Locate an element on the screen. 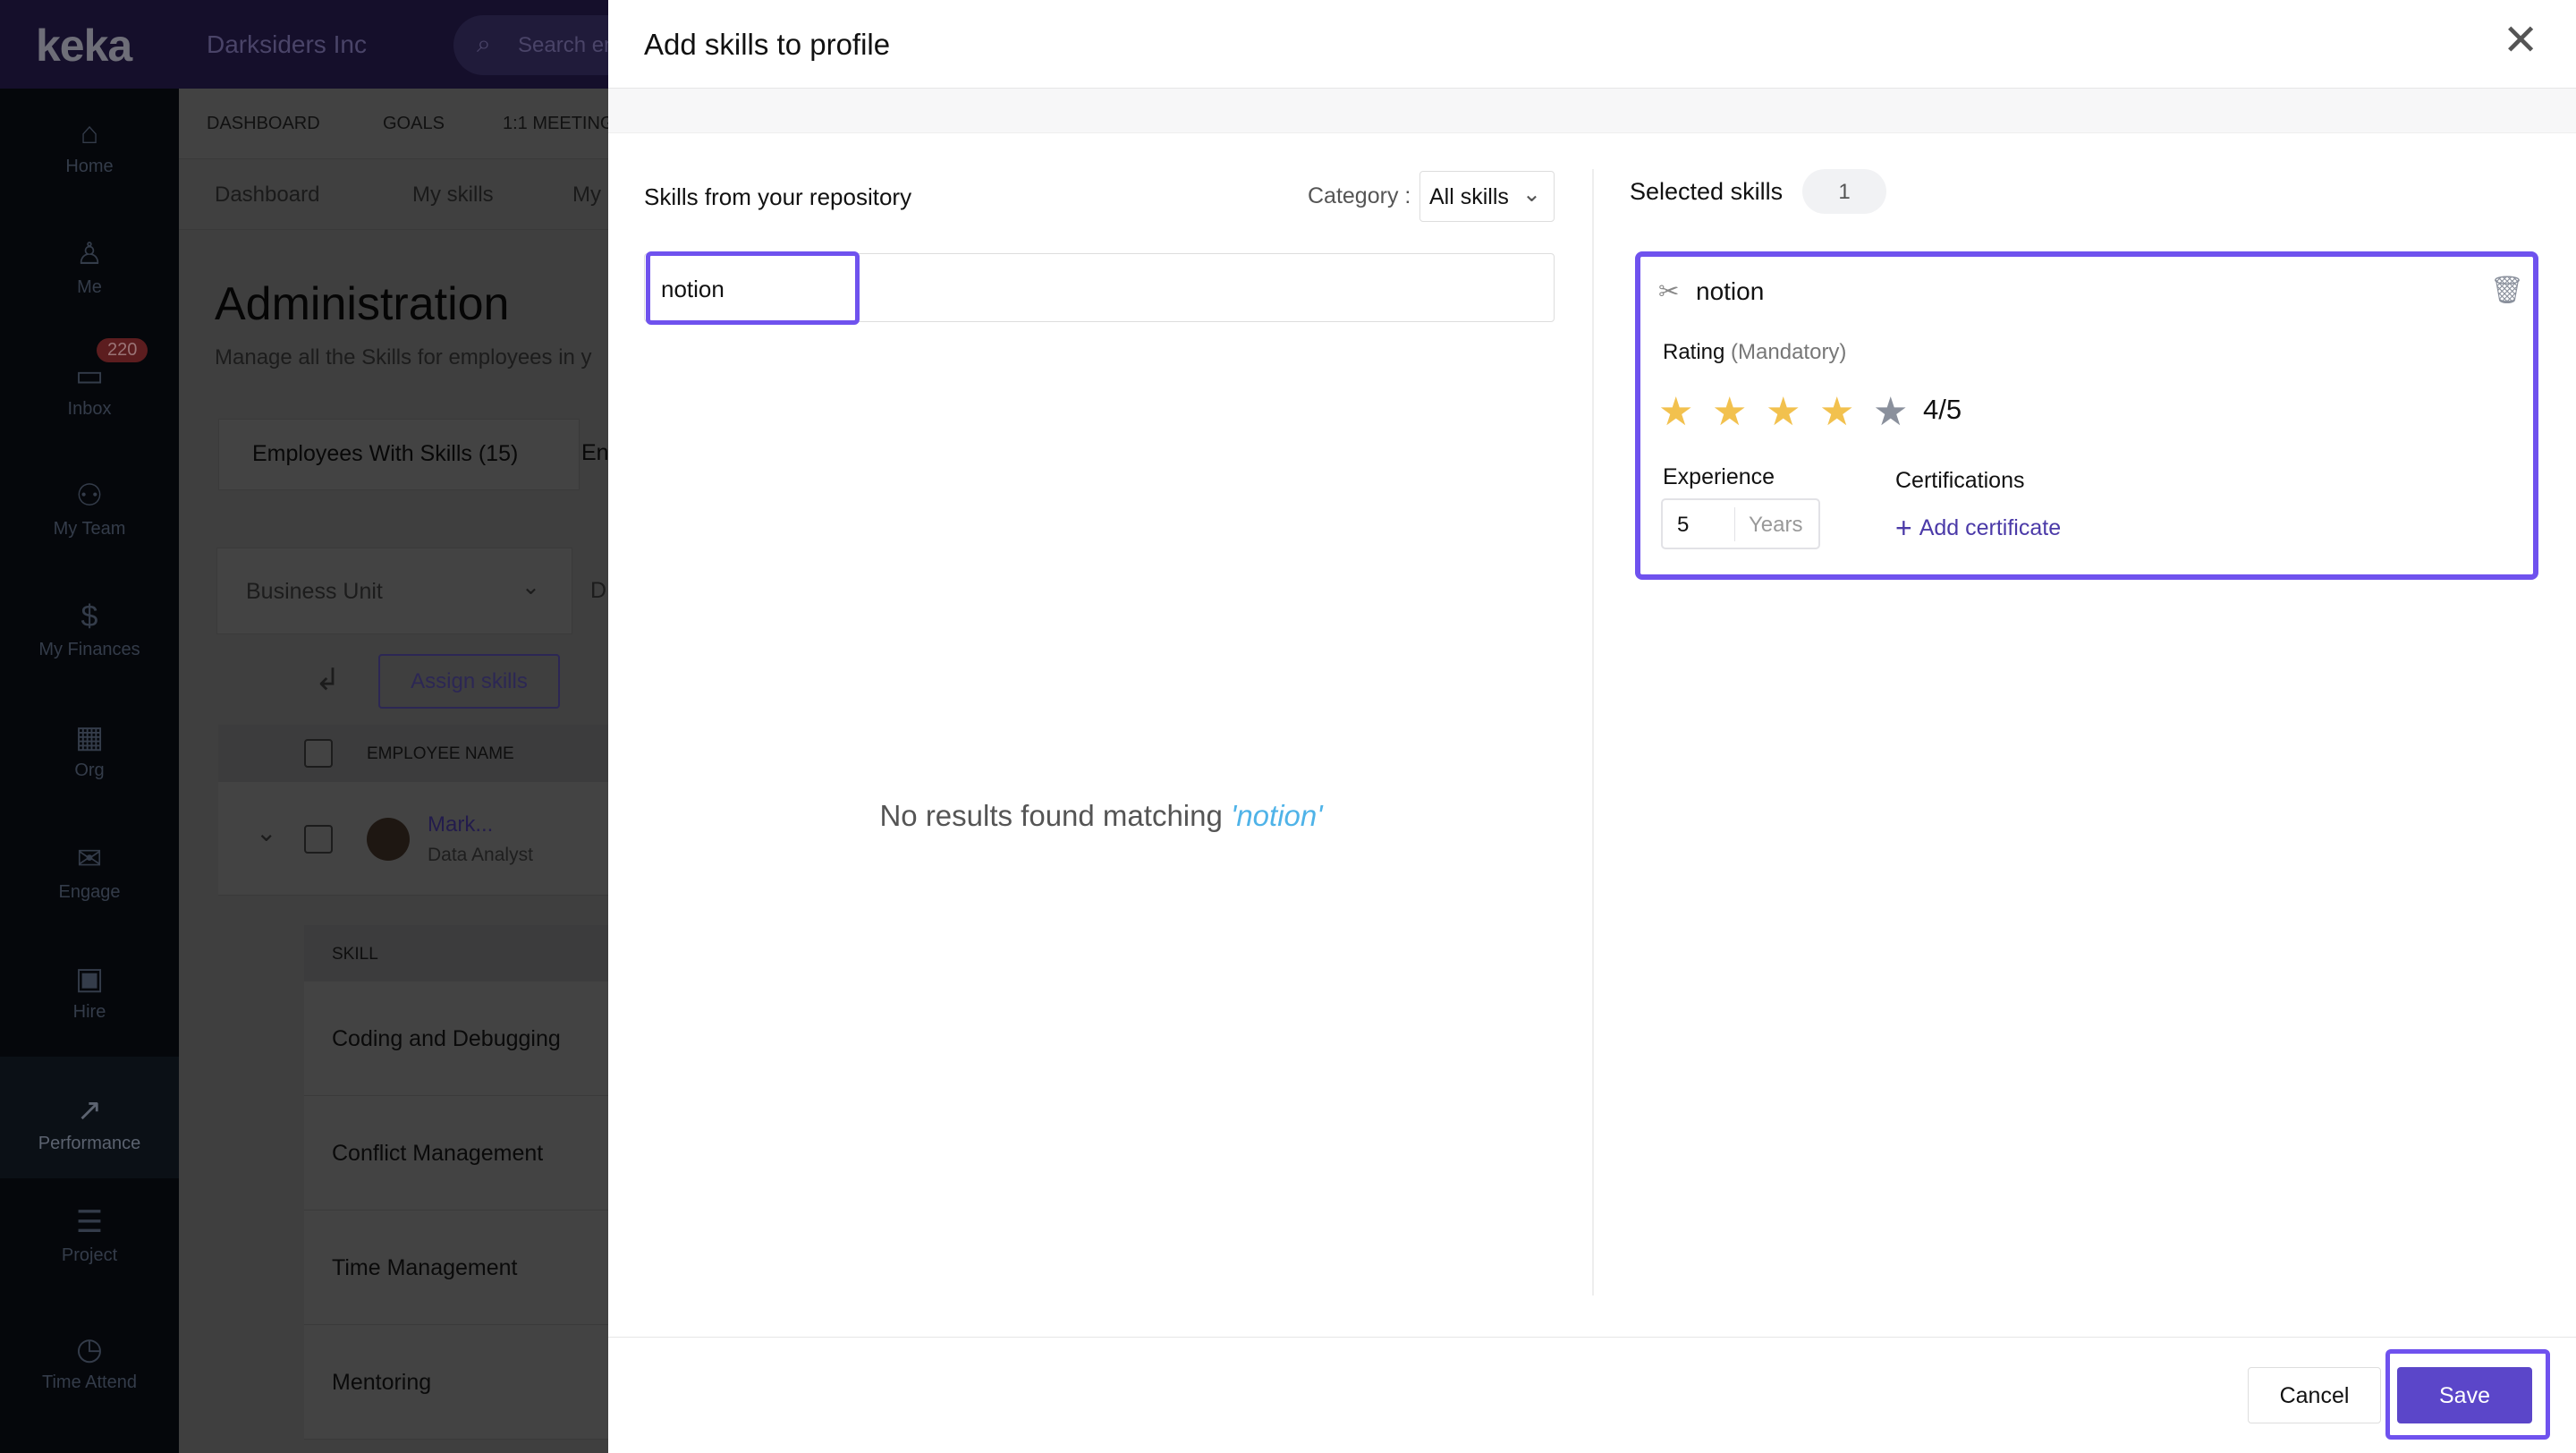 Image resolution: width=2576 pixels, height=1453 pixels. employee-role: Data Analyst is located at coordinates (480, 855).